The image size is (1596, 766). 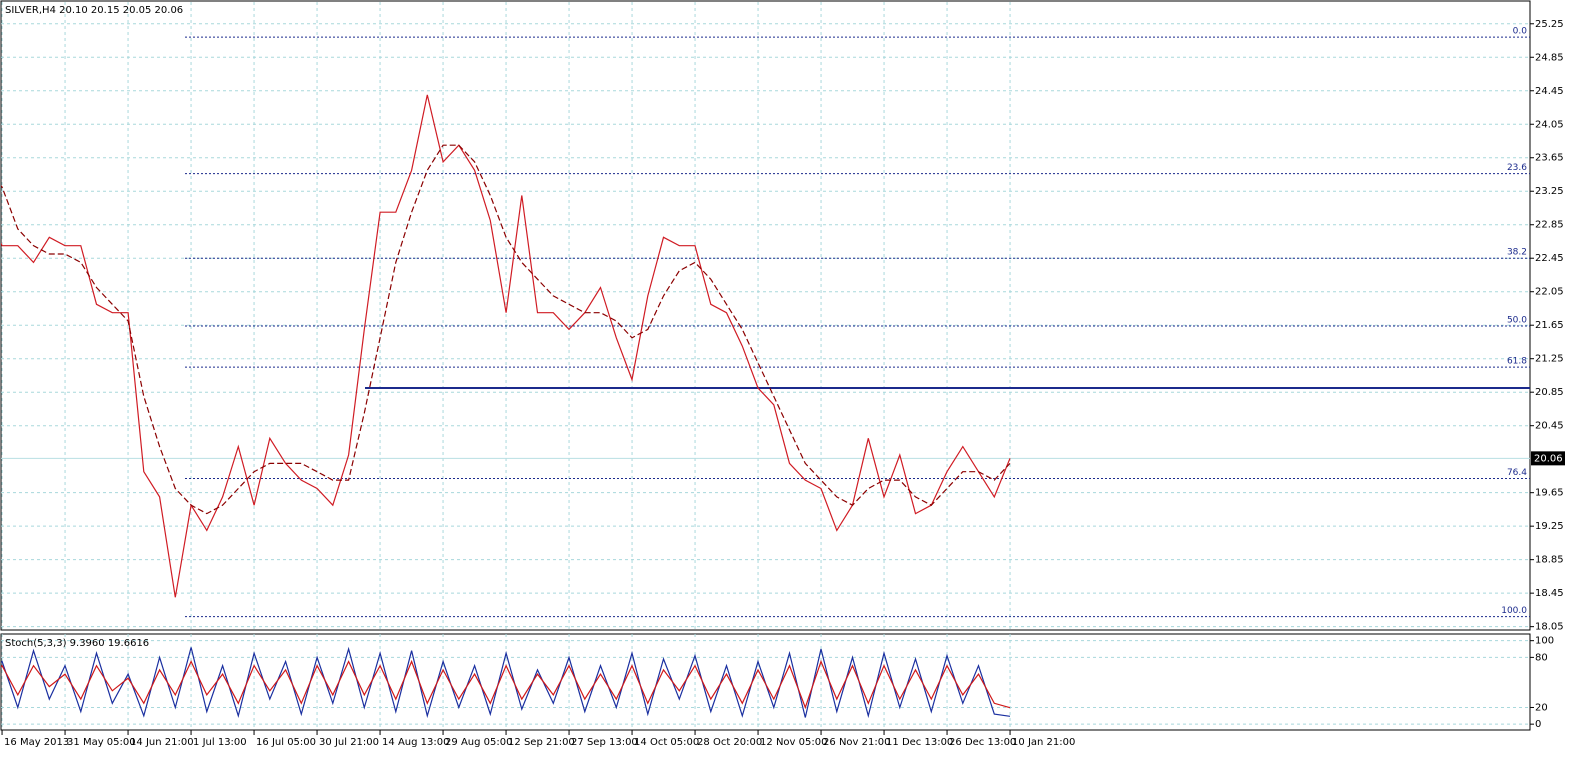 What do you see at coordinates (1541, 657) in the screenshot?
I see `y-tick-label: 80` at bounding box center [1541, 657].